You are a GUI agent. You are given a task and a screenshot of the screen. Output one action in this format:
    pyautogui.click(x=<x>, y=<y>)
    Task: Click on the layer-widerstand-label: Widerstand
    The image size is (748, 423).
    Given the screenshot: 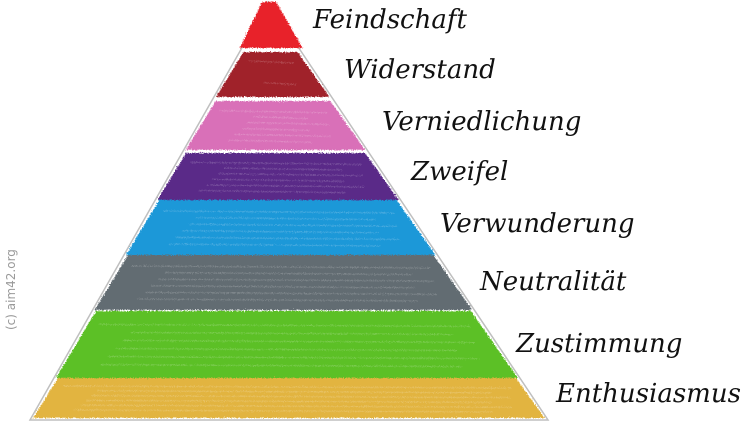 What is the action you would take?
    pyautogui.click(x=420, y=70)
    